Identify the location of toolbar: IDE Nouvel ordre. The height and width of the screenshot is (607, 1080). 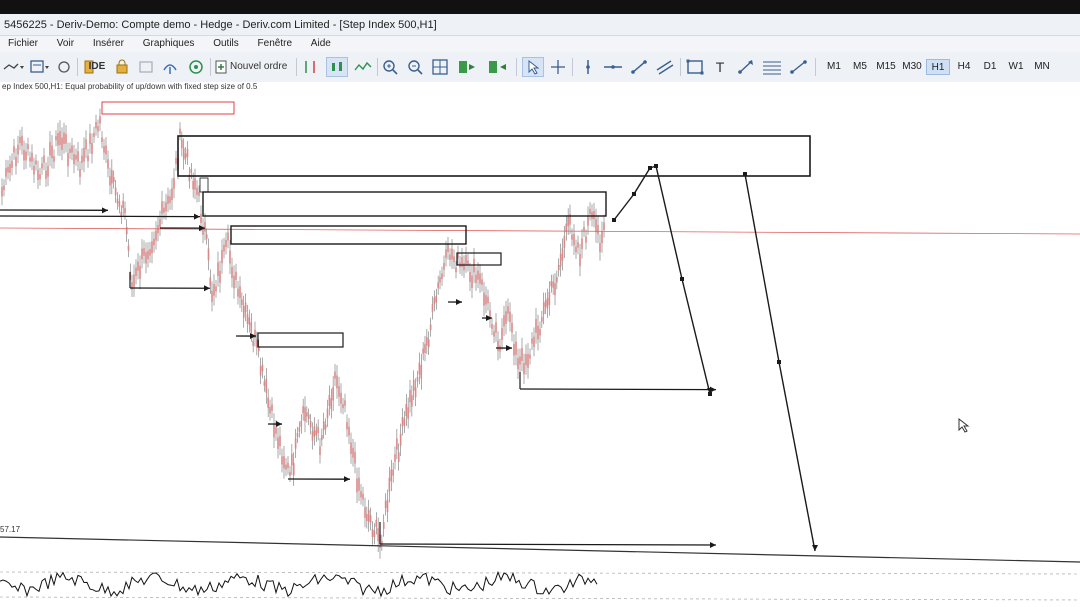
(540, 67).